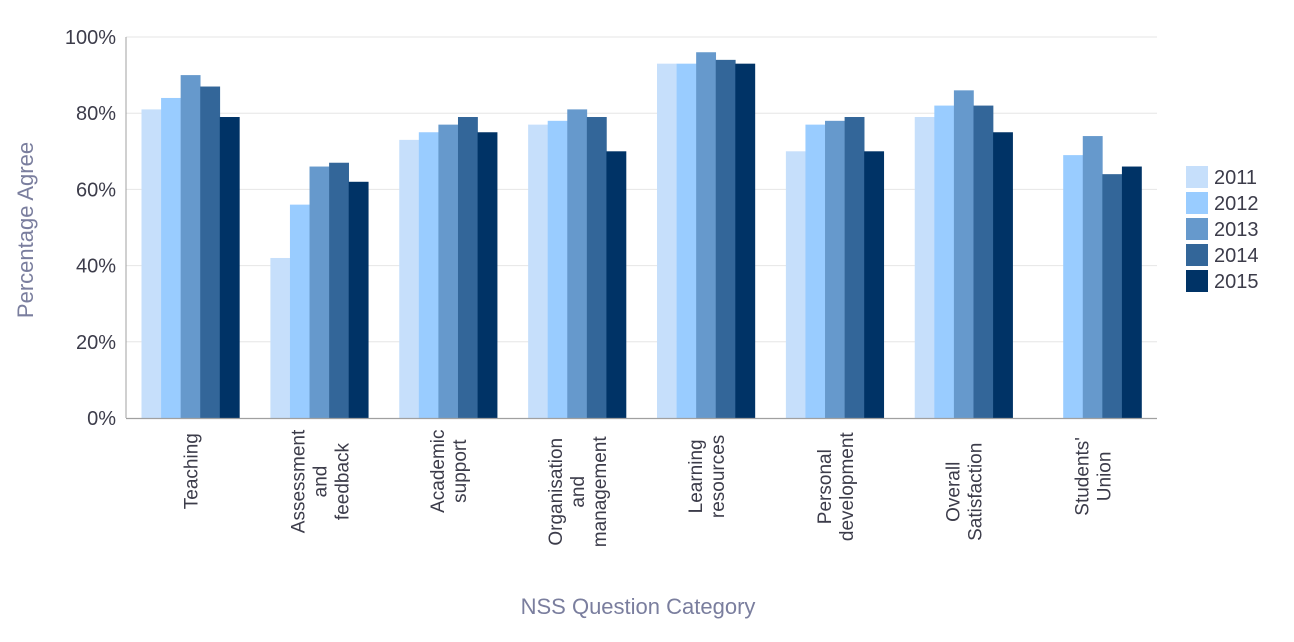 This screenshot has width=1294, height=642. Describe the element at coordinates (96, 267) in the screenshot. I see `y-tick-label: 40%` at that location.